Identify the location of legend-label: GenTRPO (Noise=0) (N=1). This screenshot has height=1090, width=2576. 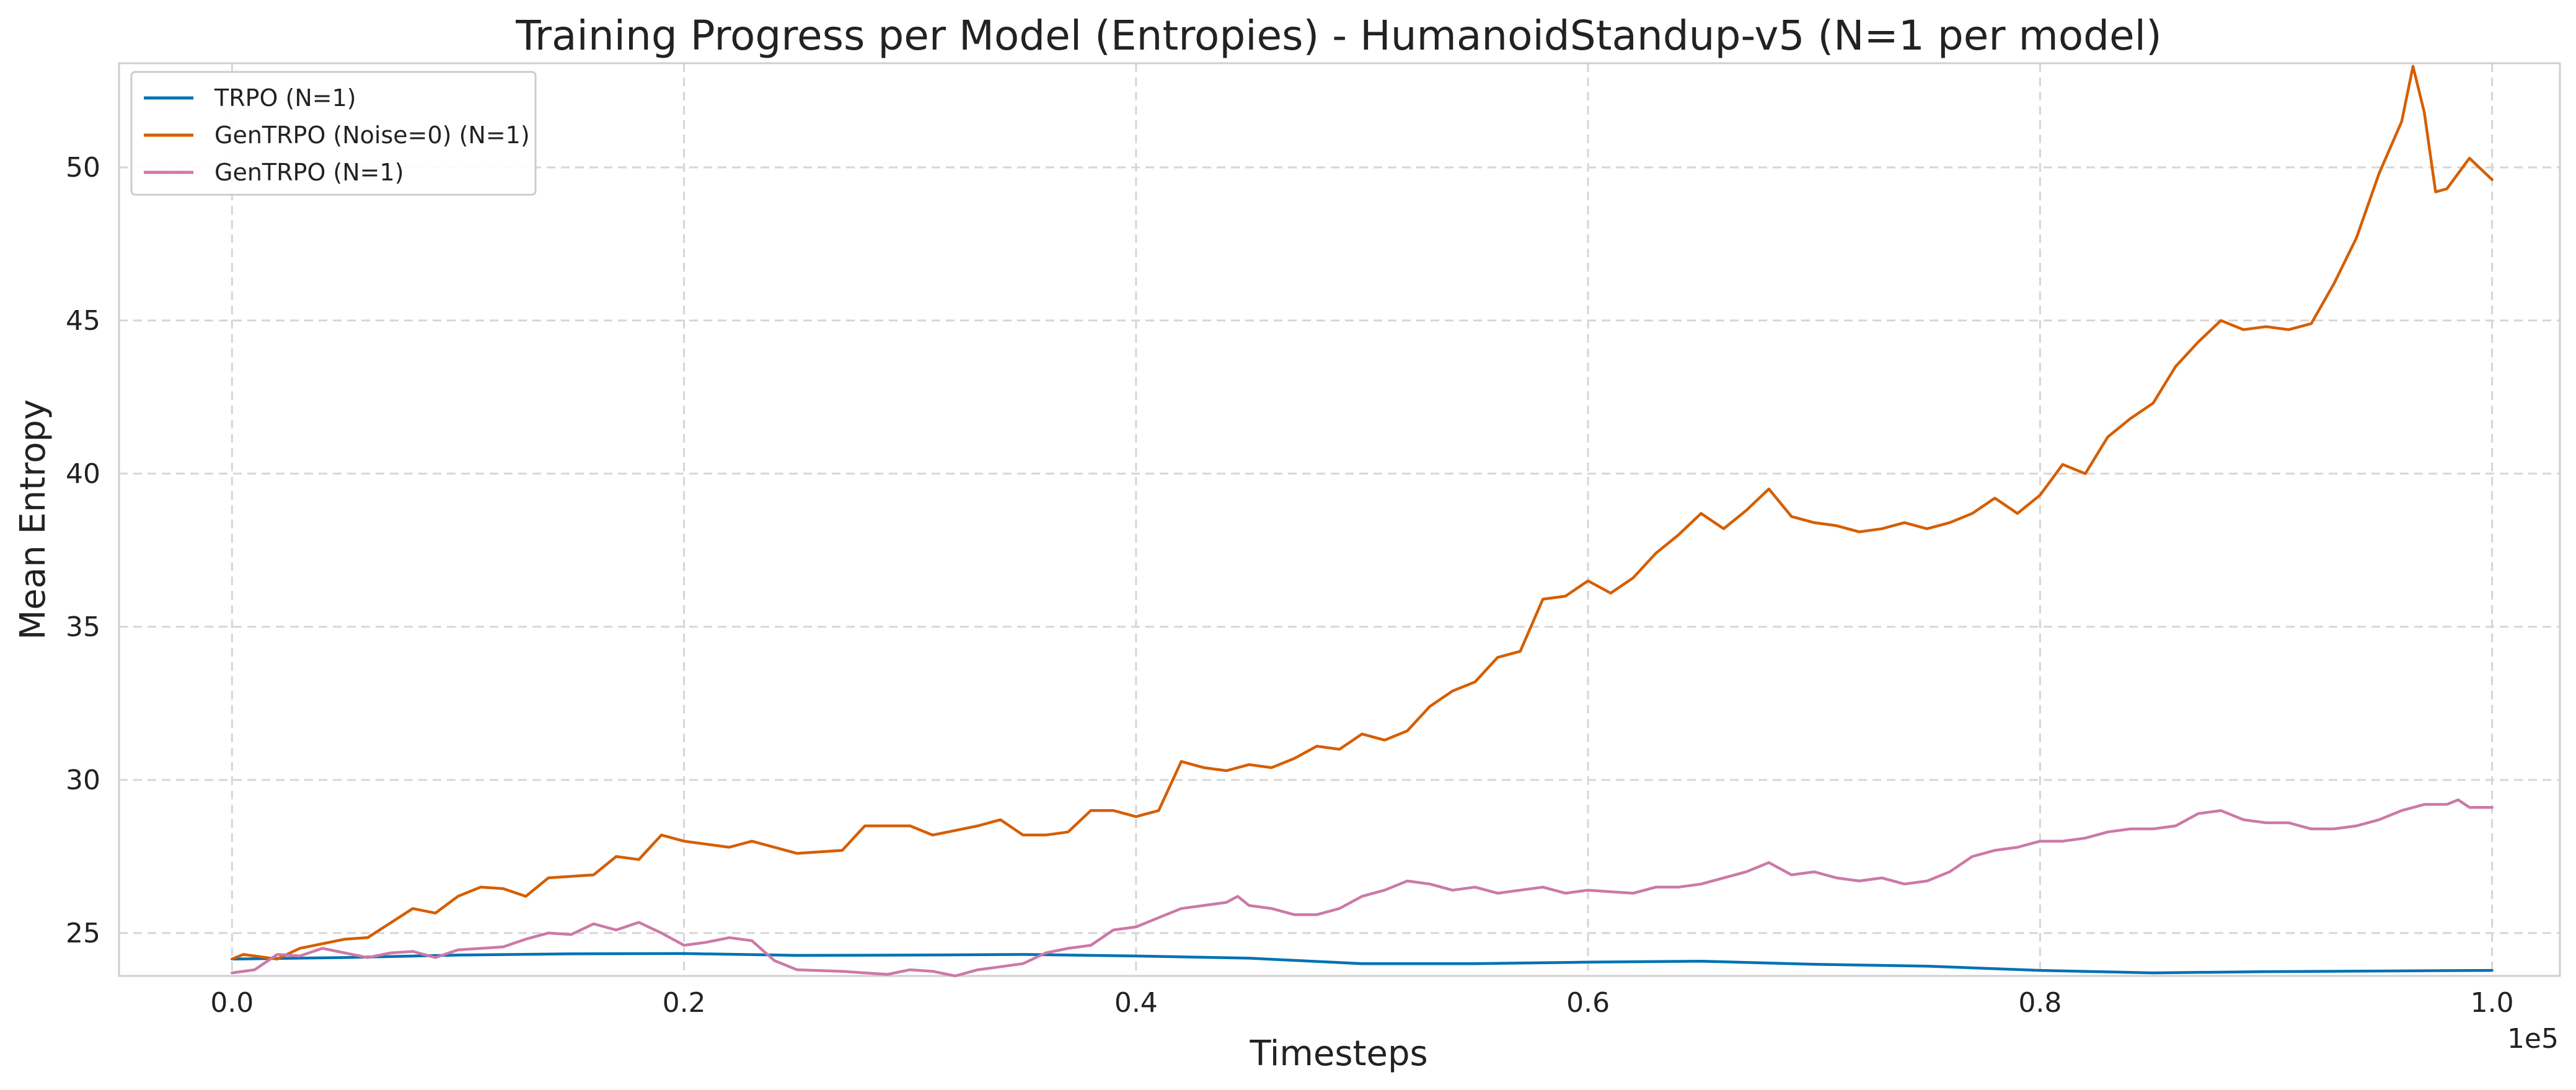
(372, 135).